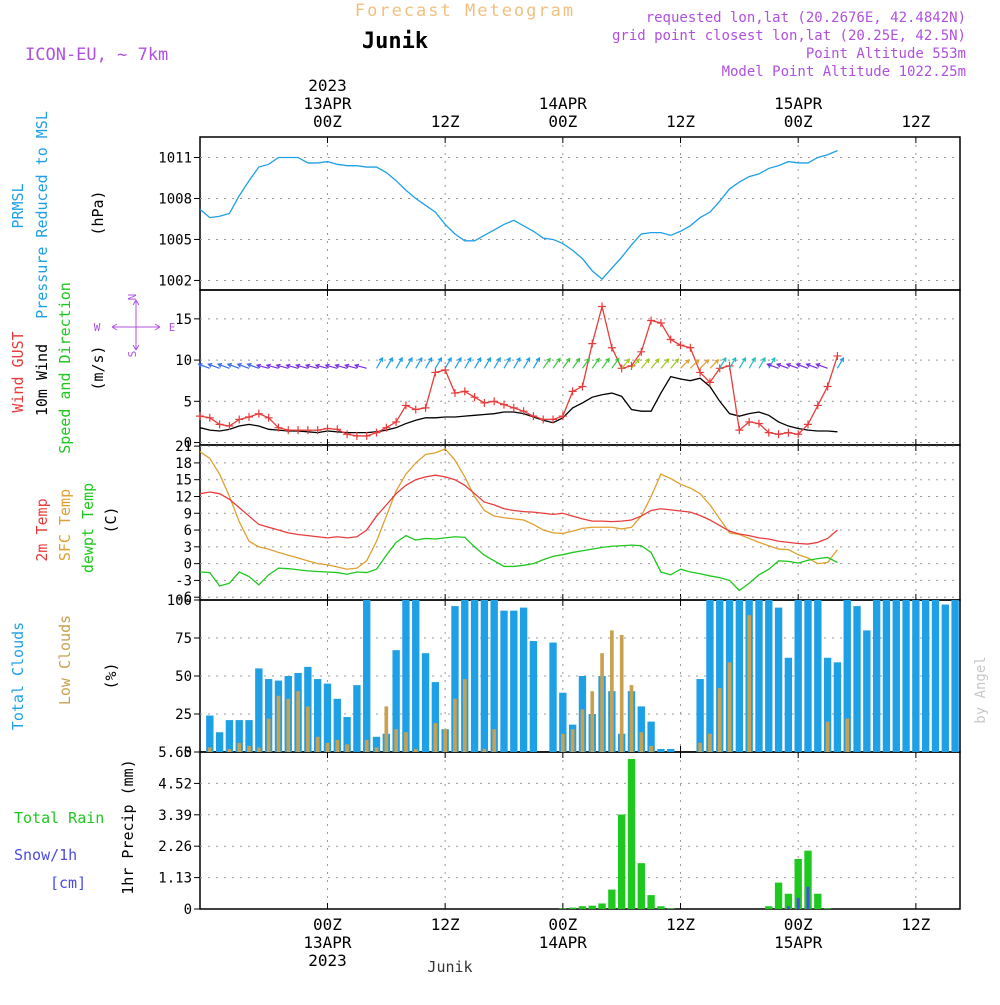 The image size is (1000, 1005). I want to click on temp-ytick-label: 21, so click(183, 447).